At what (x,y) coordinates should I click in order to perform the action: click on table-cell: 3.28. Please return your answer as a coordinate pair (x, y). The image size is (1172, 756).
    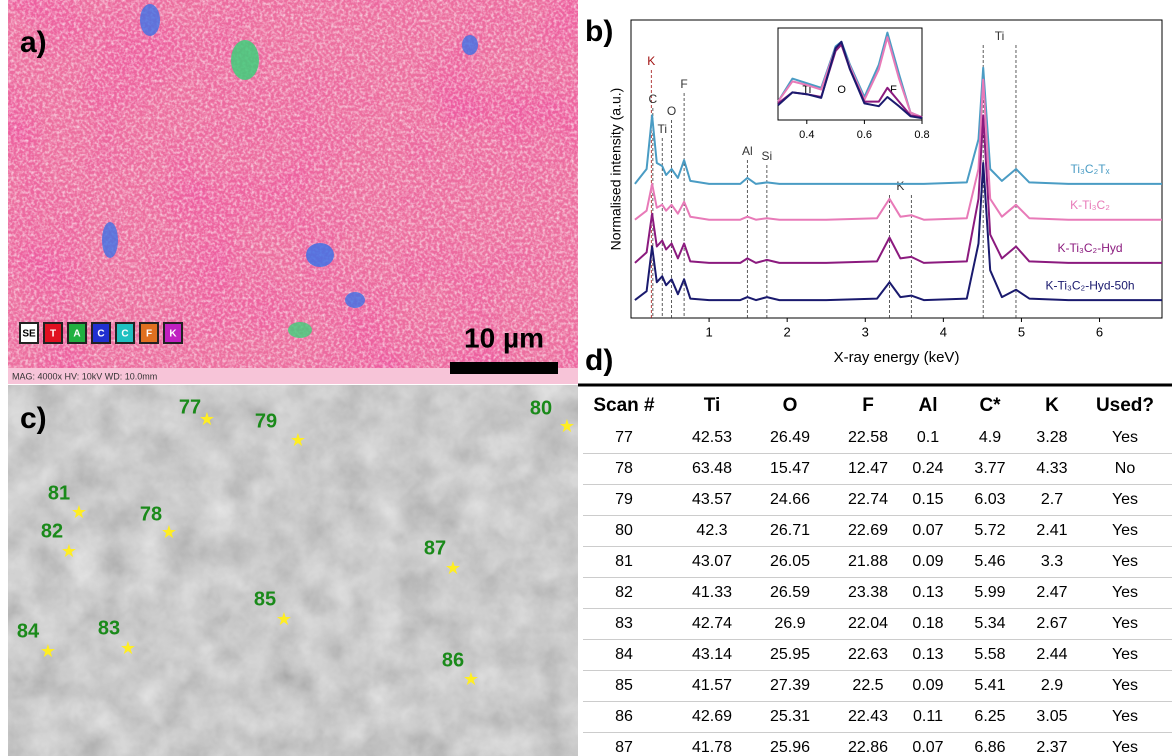
    Looking at the image, I should click on (1051, 437).